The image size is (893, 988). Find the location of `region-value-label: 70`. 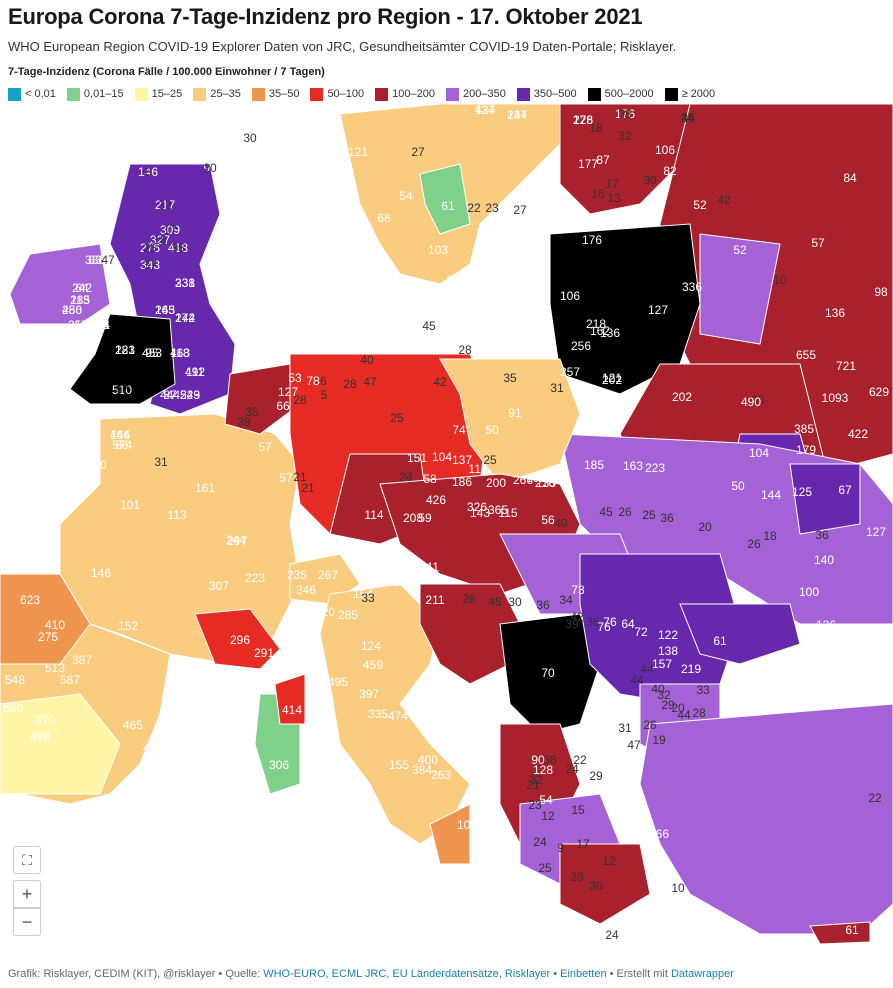

region-value-label: 70 is located at coordinates (548, 673).